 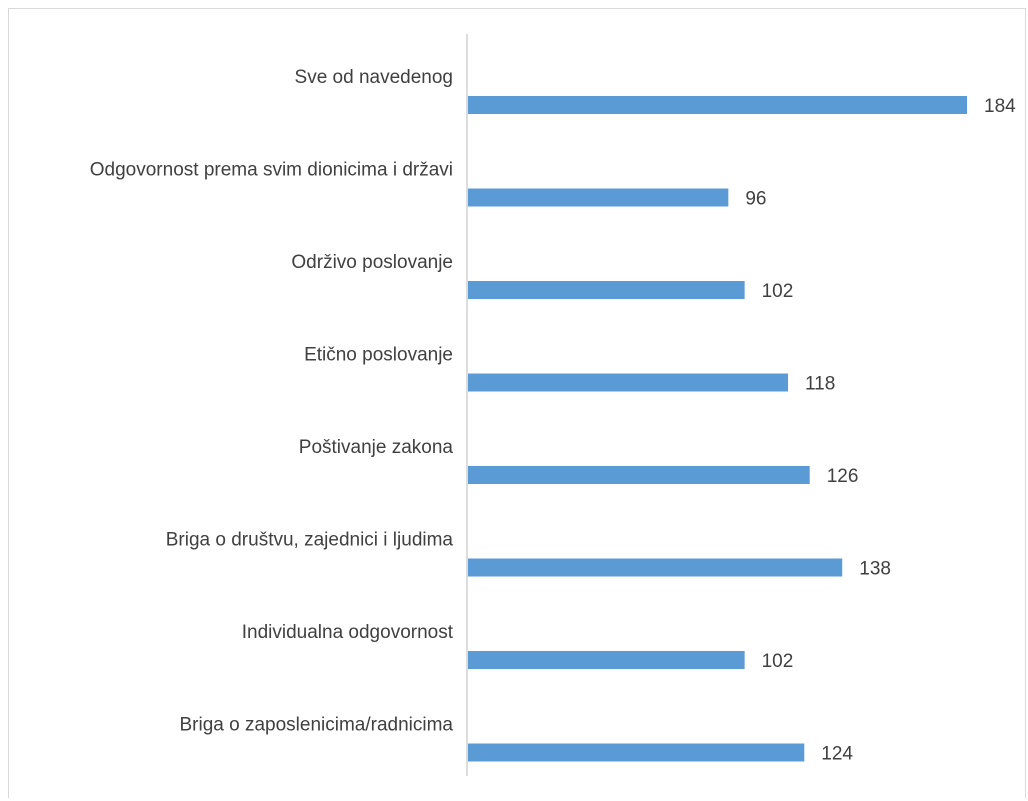 I want to click on value-label: 118, so click(x=820, y=384).